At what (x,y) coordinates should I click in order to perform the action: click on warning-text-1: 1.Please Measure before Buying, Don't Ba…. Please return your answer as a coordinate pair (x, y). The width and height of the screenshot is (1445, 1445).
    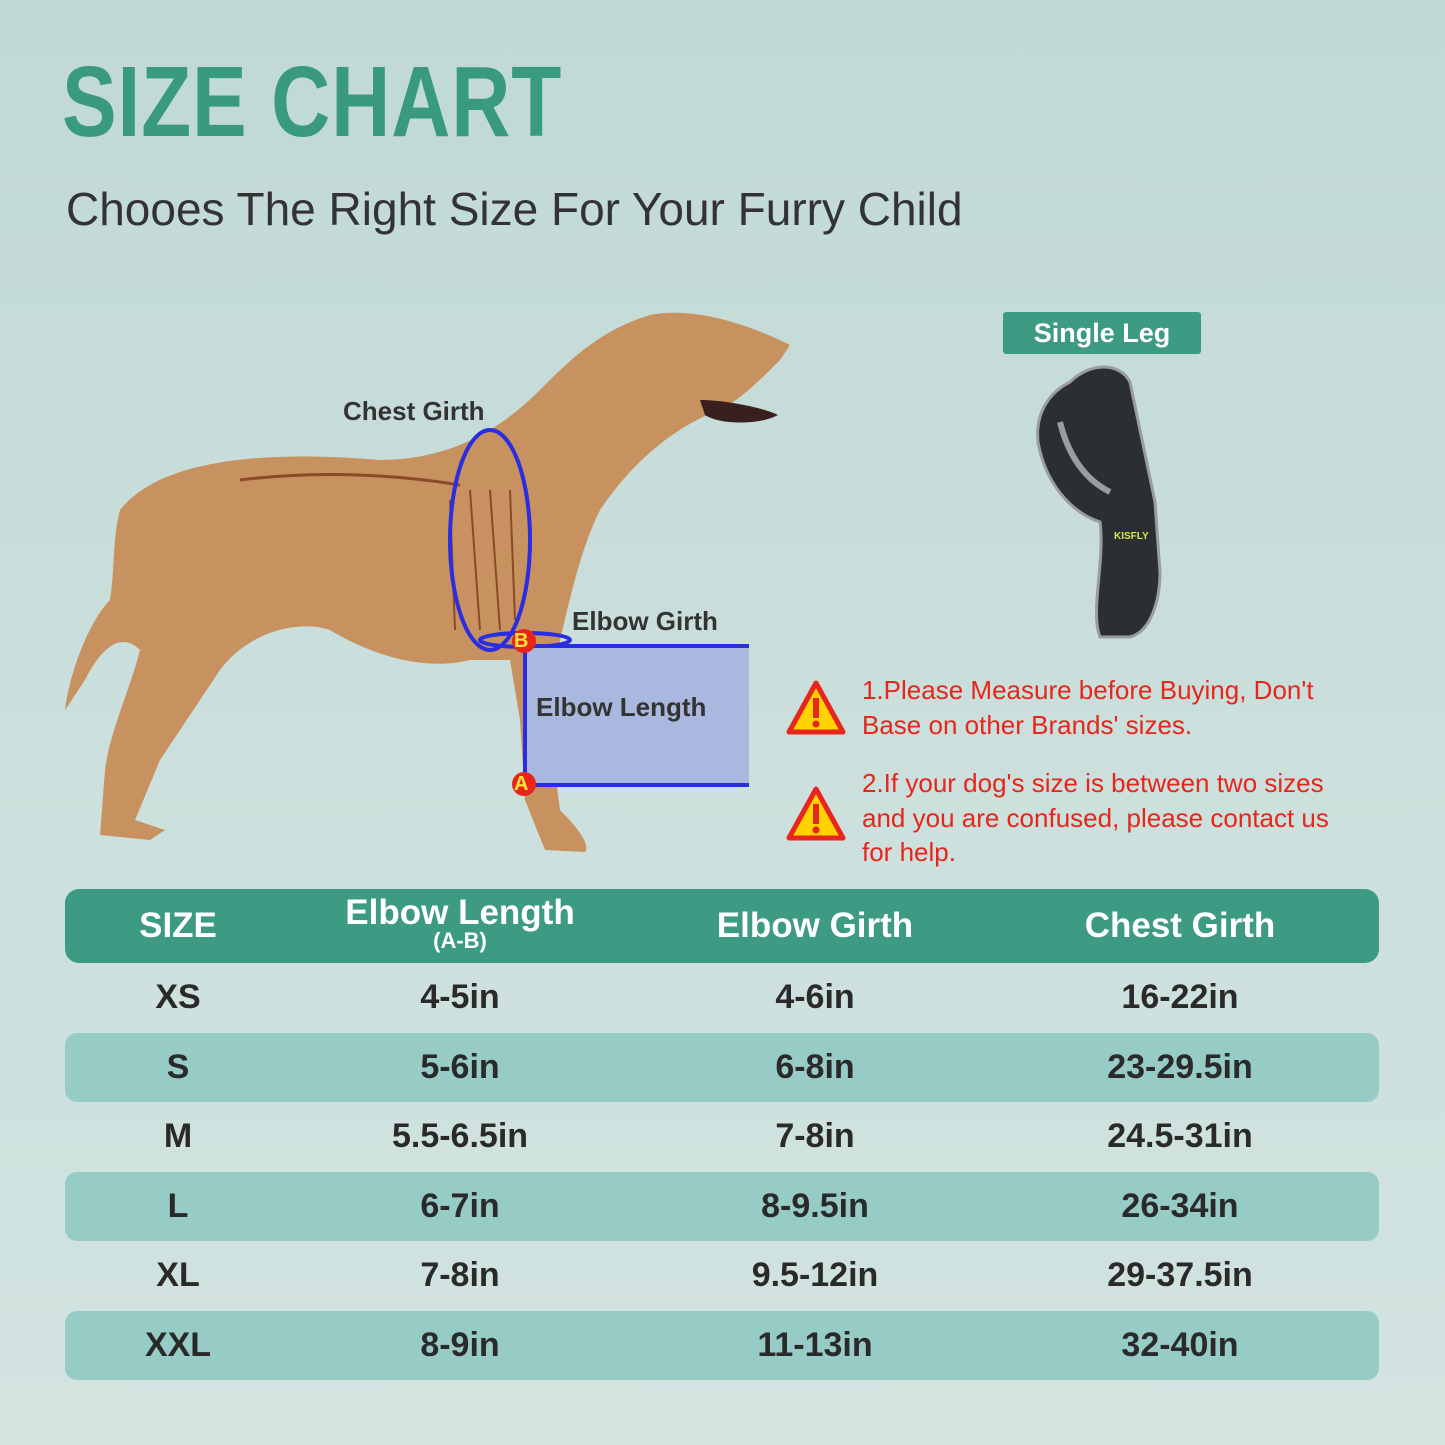
    Looking at the image, I should click on (1132, 707).